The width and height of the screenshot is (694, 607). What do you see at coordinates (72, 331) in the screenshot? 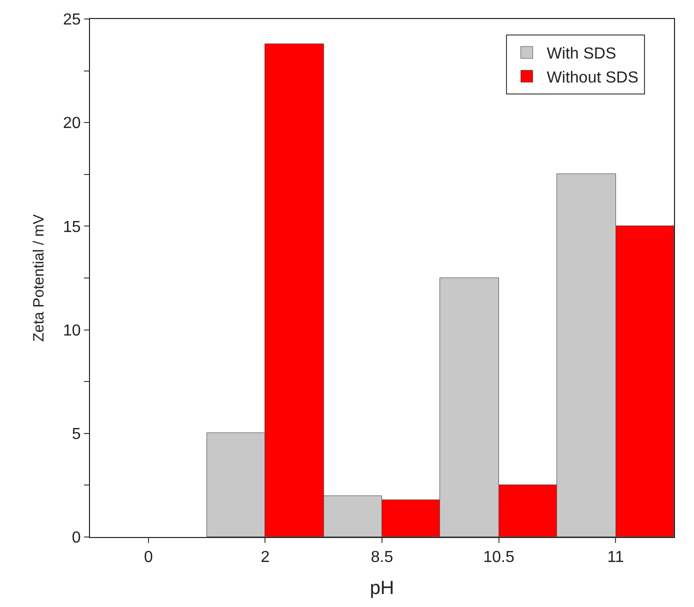
I see `y-tick-label: 10` at bounding box center [72, 331].